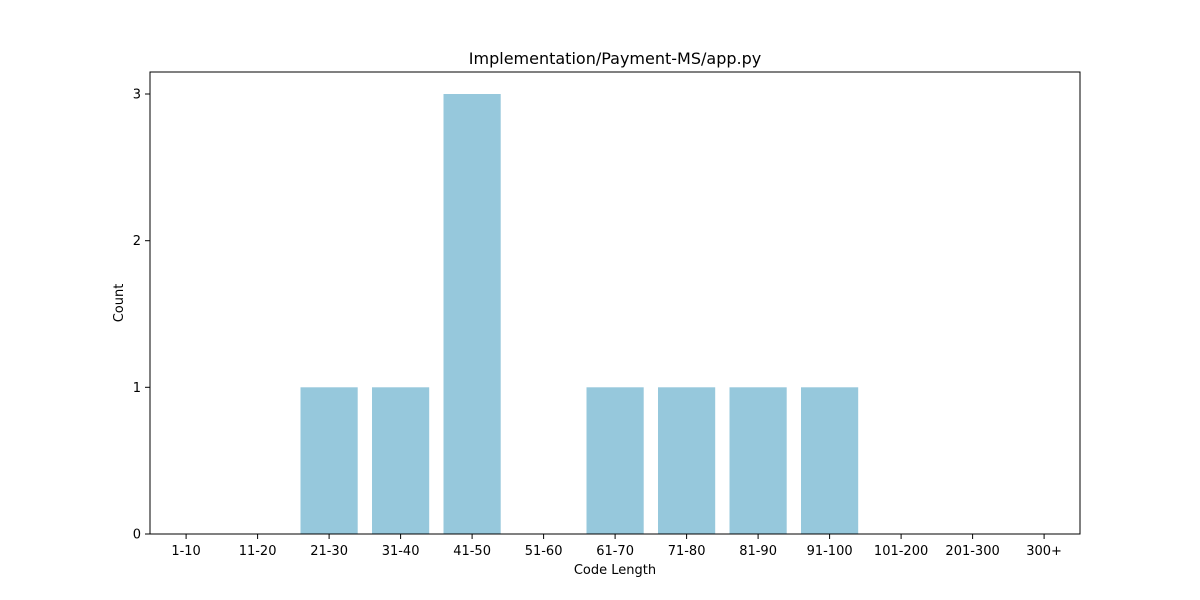 Image resolution: width=1200 pixels, height=600 pixels. Describe the element at coordinates (830, 551) in the screenshot. I see `x-tick-label: 91-100` at that location.